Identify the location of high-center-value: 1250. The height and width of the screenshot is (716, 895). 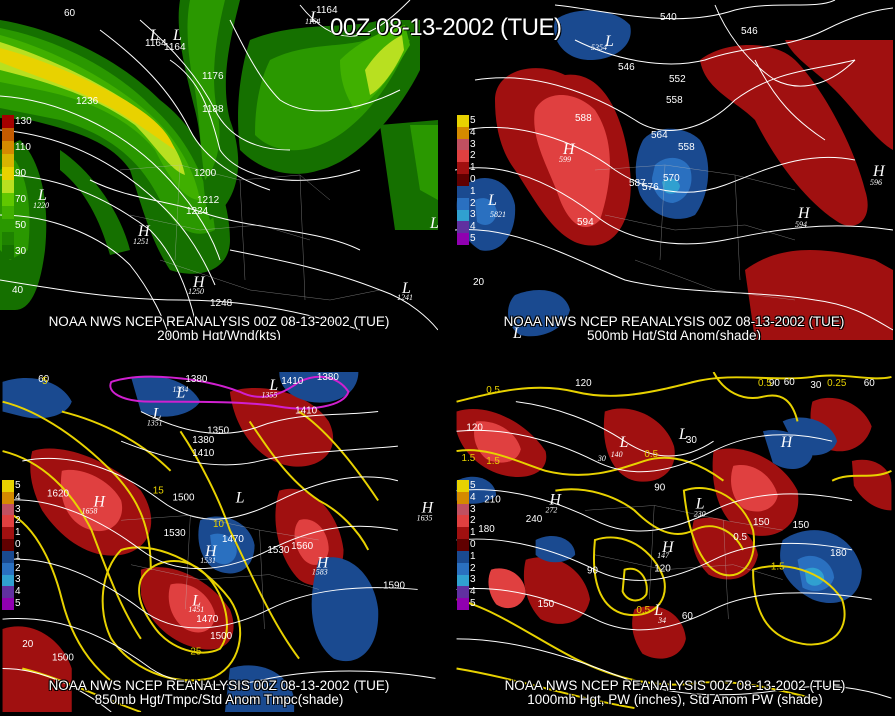
(196, 291).